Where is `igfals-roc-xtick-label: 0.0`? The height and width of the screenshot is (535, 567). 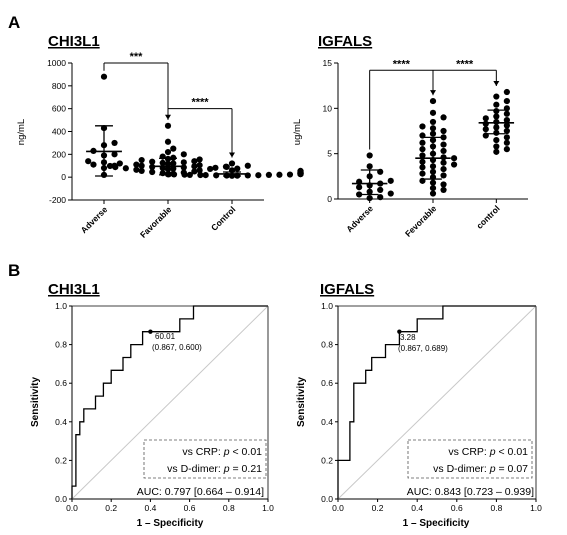 igfals-roc-xtick-label: 0.0 is located at coordinates (338, 508).